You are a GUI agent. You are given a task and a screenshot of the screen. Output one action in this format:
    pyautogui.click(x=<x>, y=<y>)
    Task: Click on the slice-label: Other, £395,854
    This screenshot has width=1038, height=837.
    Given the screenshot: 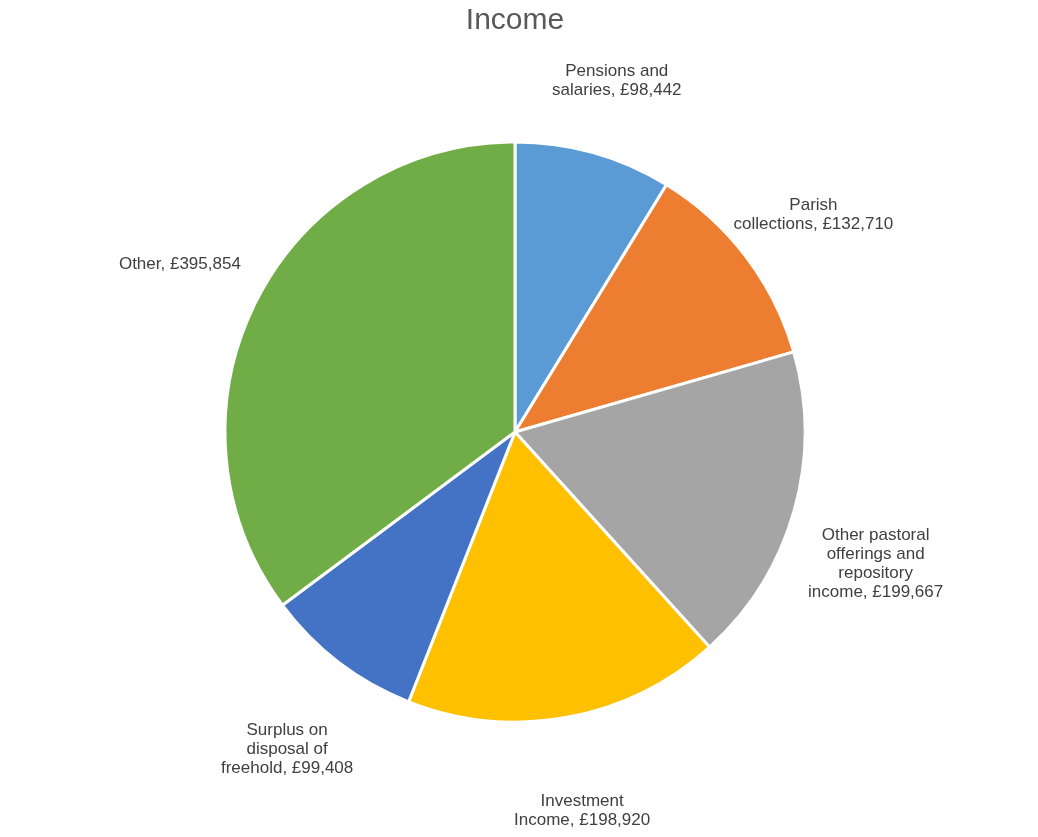 What is the action you would take?
    pyautogui.click(x=179, y=263)
    